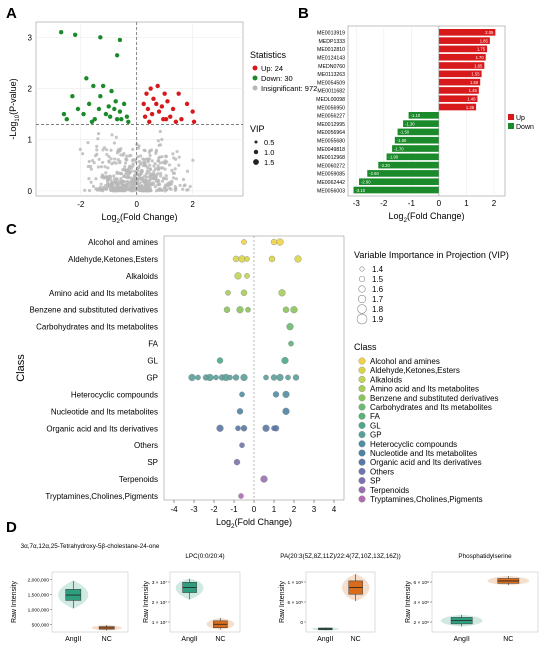  Describe the element at coordinates (426, 217) in the screenshot. I see `x-axis-label-b: Log2(Fold Change)` at that location.